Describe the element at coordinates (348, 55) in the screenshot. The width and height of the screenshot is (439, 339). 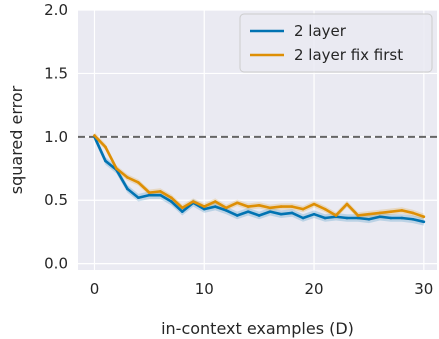
I see `legend-label-1: 2 layer fix first` at that location.